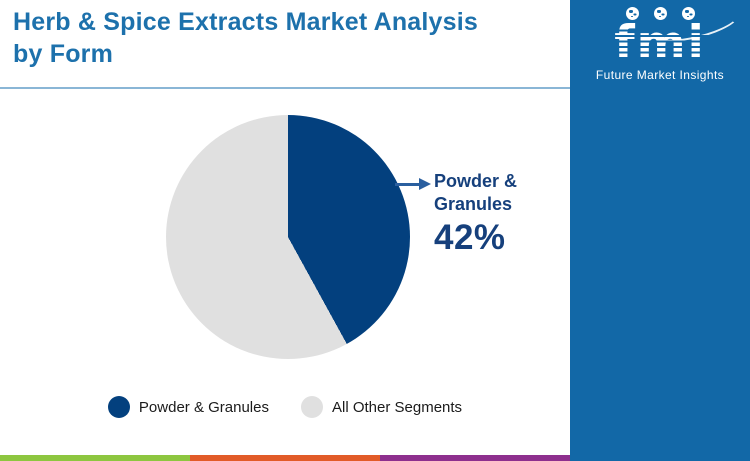 The width and height of the screenshot is (750, 461). I want to click on fmi-logo: fmi Future Market Insights, so click(660, 41).